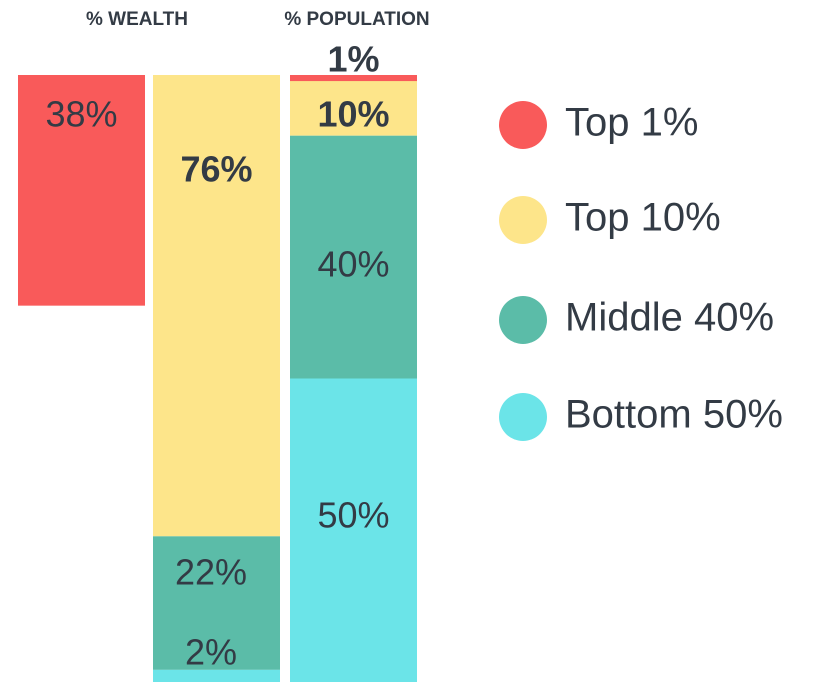 The image size is (835, 684). What do you see at coordinates (211, 652) in the screenshot?
I see `value-label: 2%` at bounding box center [211, 652].